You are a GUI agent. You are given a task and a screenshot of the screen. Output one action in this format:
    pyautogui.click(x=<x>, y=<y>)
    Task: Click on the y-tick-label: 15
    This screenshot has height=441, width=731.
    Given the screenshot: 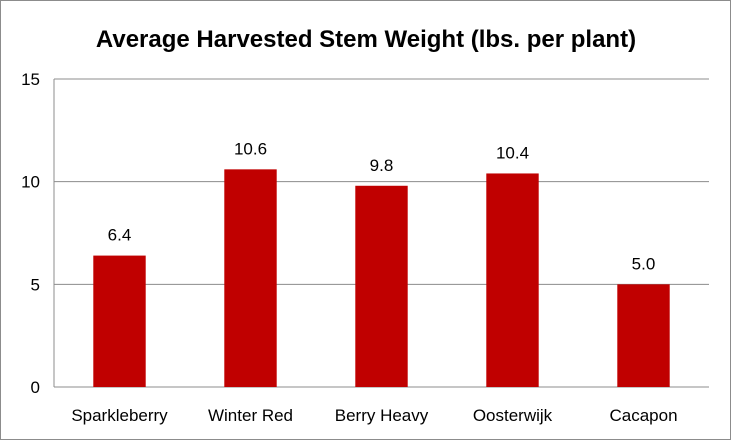 What is the action you would take?
    pyautogui.click(x=30, y=79)
    